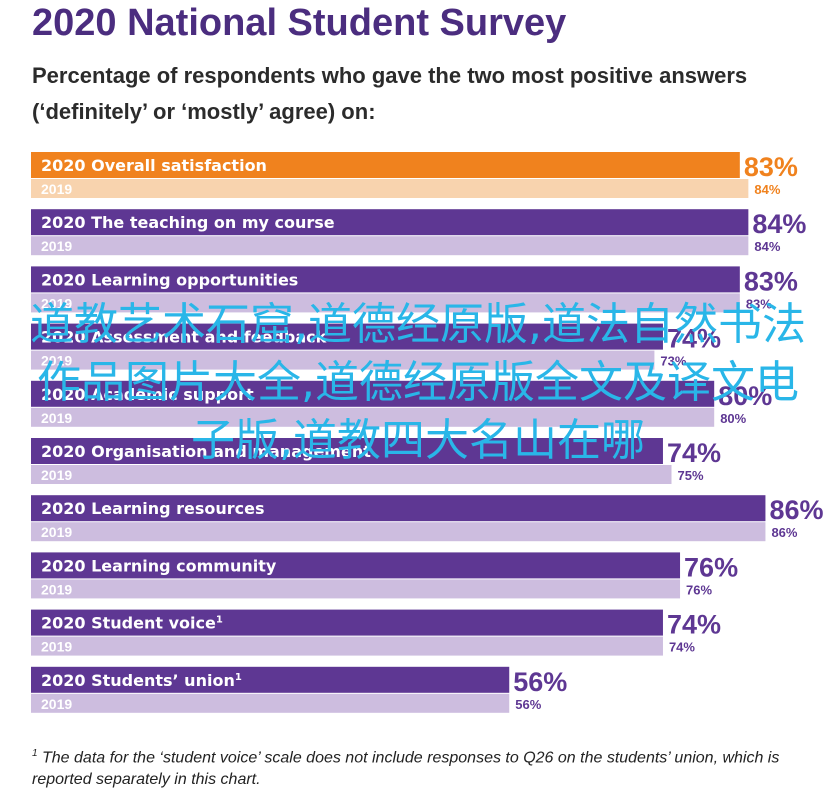 Image resolution: width=839 pixels, height=798 pixels. Describe the element at coordinates (711, 567) in the screenshot. I see `value-label-2020: 76%` at that location.